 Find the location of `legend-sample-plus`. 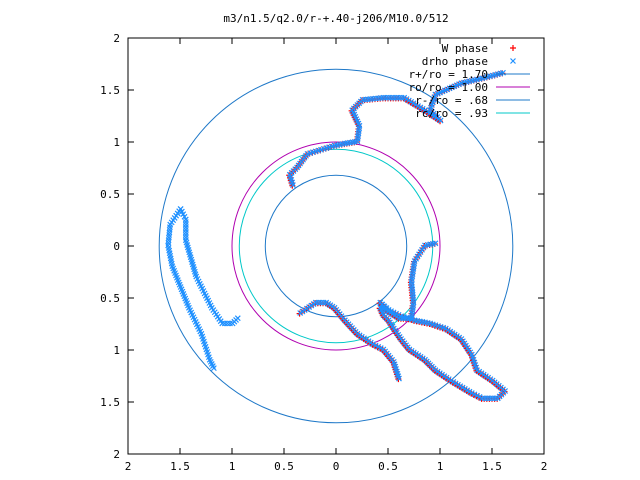

legend-sample-plus is located at coordinates (513, 48).